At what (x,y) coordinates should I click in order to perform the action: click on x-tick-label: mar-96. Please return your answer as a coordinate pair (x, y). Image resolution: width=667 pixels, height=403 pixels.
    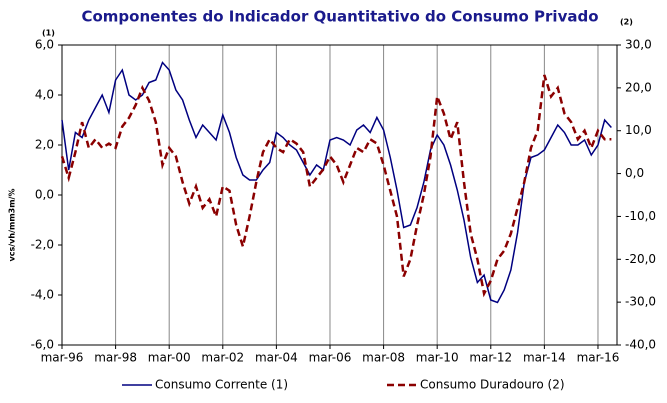
    Looking at the image, I should click on (62, 358).